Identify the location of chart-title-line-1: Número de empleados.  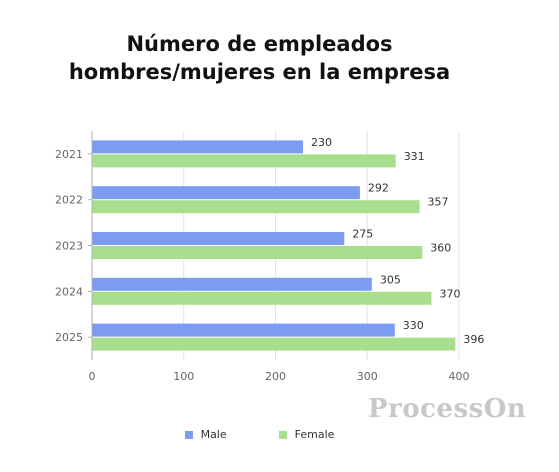
(259, 44).